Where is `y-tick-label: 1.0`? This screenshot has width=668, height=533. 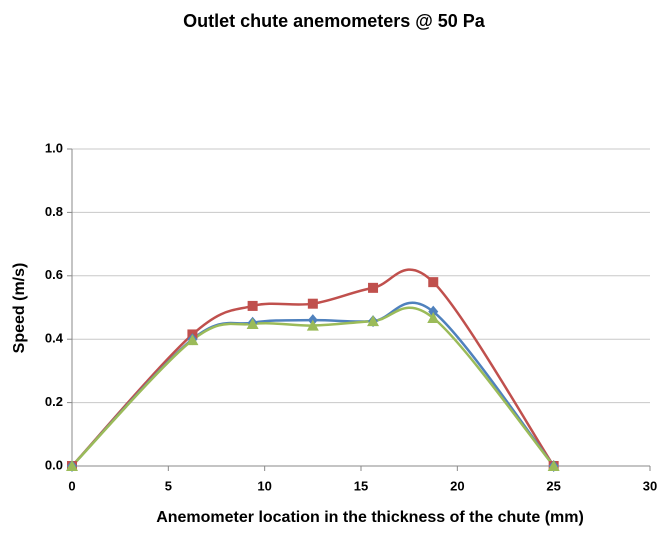
y-tick-label: 1.0 is located at coordinates (54, 147).